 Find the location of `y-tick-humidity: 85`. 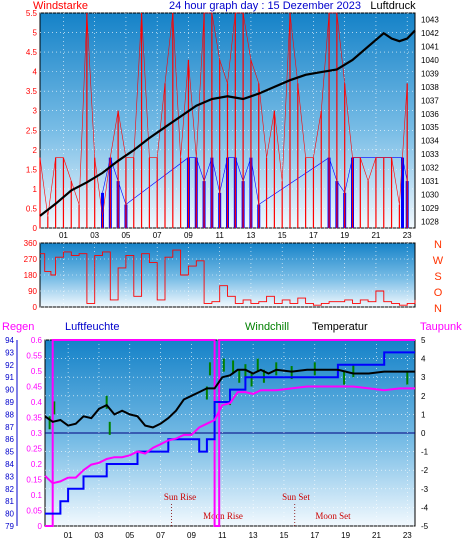

y-tick-humidity: 85 is located at coordinates (9, 452).